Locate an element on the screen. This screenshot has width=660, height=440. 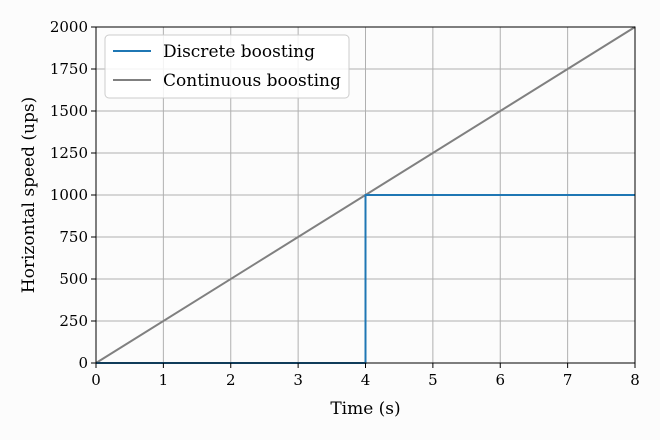
legend: Discrete boosting Continuous boosting is located at coordinates (227, 66).